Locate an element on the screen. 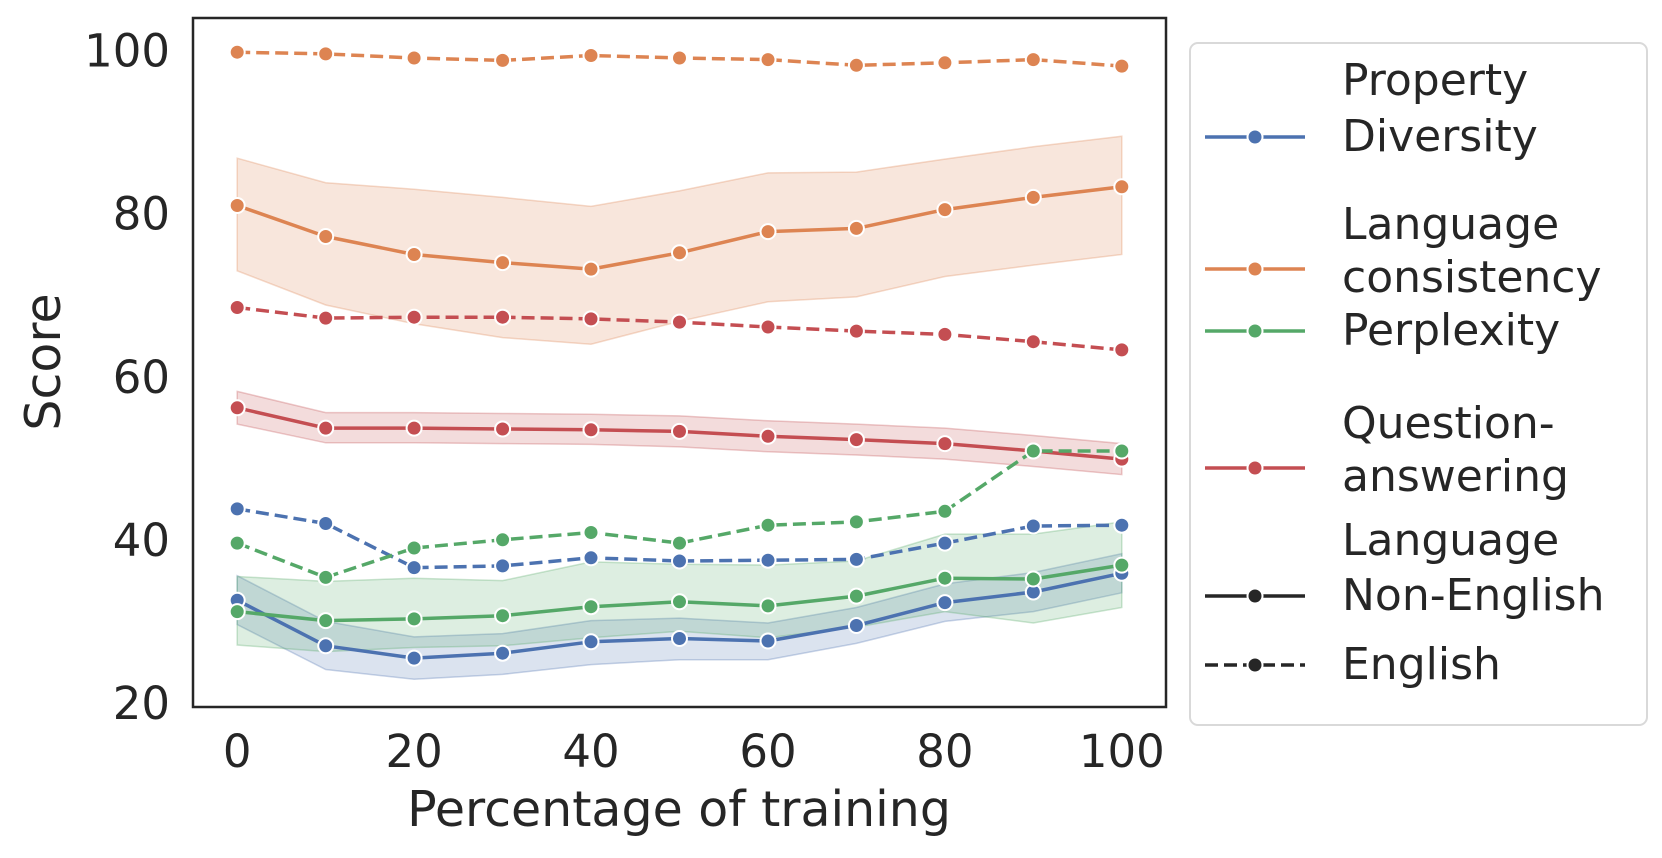 The image size is (1662, 858). x-tick-label: 40 is located at coordinates (590, 751).